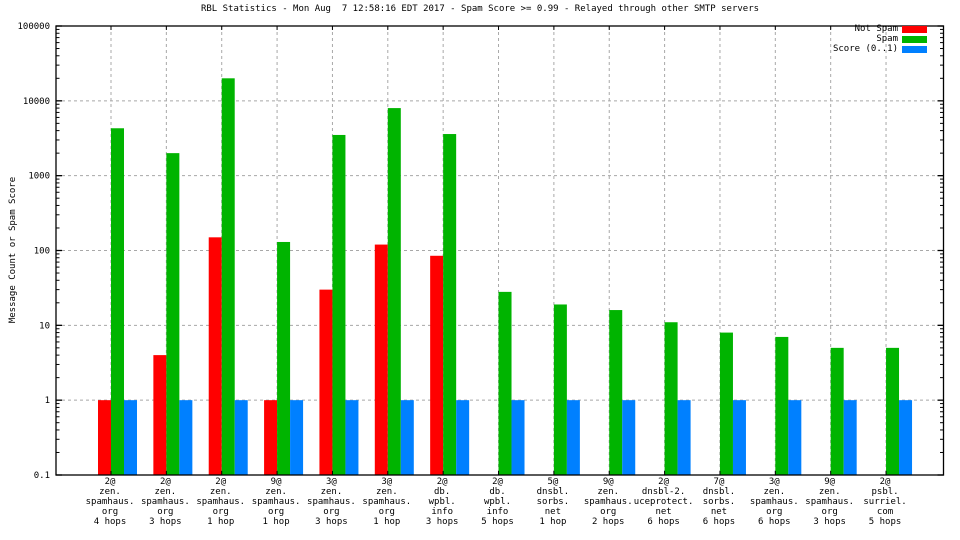 The image size is (960, 540). I want to click on bar-score-0-1--8, so click(573, 437).